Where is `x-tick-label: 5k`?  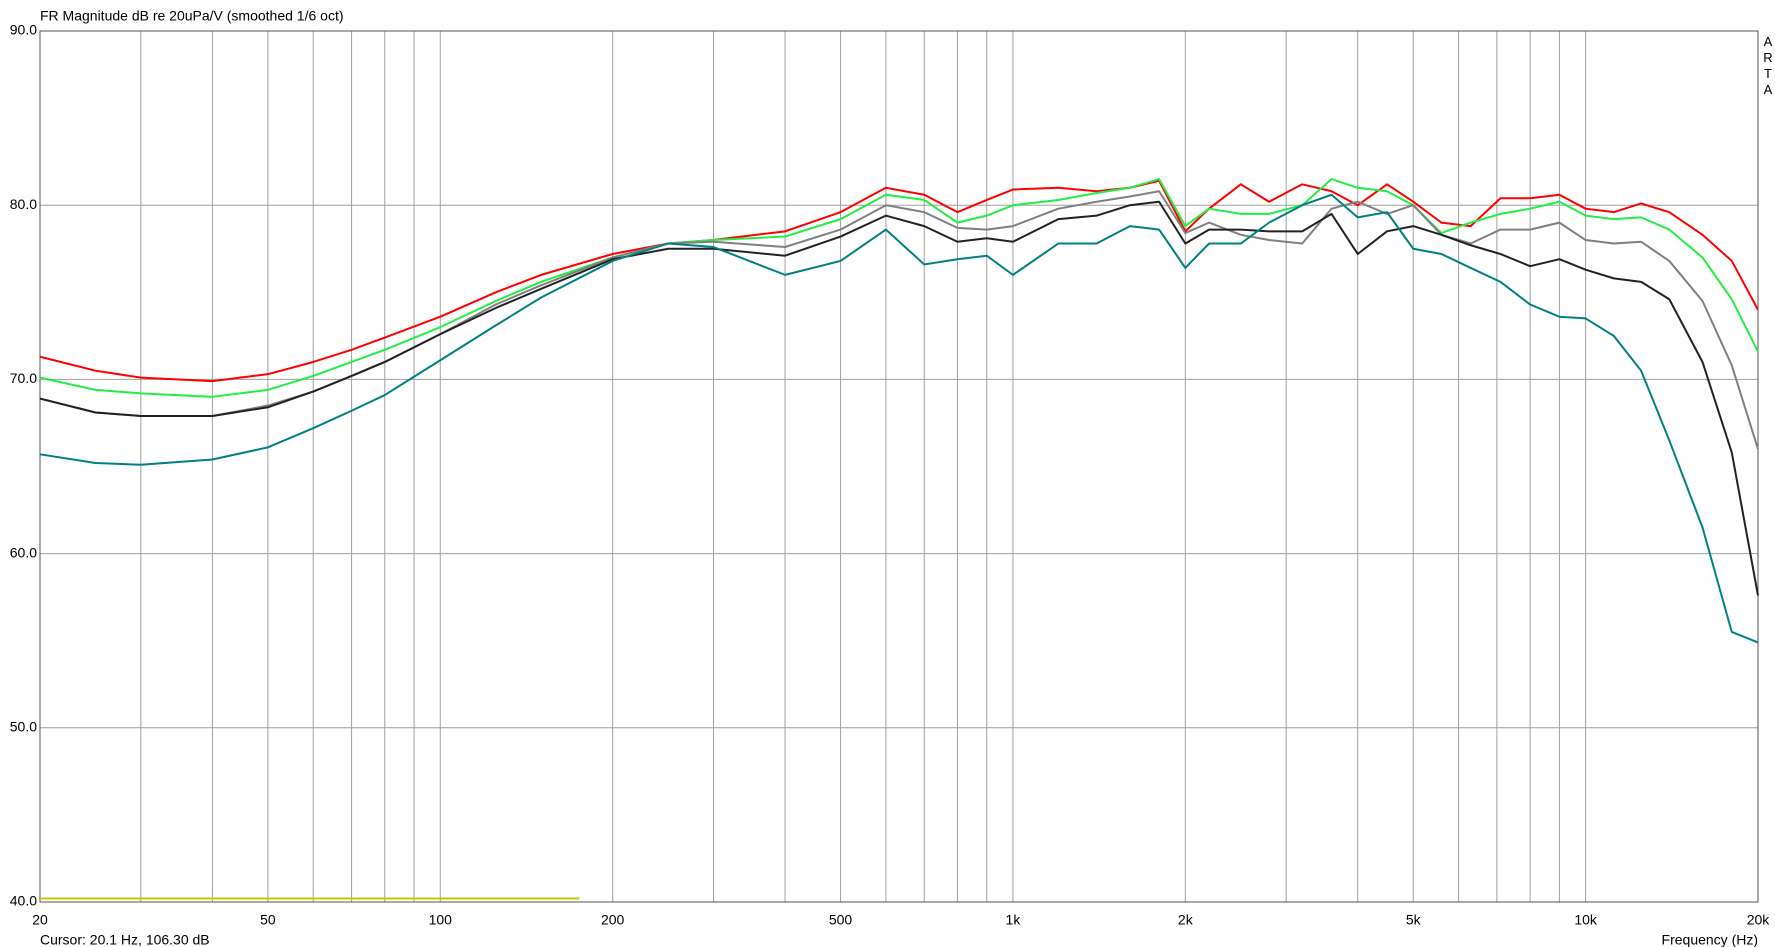
x-tick-label: 5k is located at coordinates (1414, 920).